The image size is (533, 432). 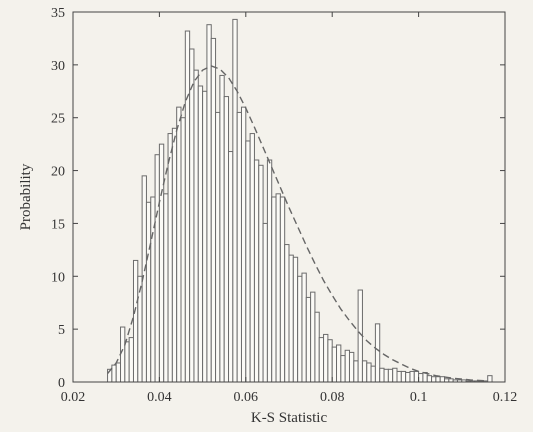 What do you see at coordinates (58, 66) in the screenshot?
I see `y-tick-label: 30` at bounding box center [58, 66].